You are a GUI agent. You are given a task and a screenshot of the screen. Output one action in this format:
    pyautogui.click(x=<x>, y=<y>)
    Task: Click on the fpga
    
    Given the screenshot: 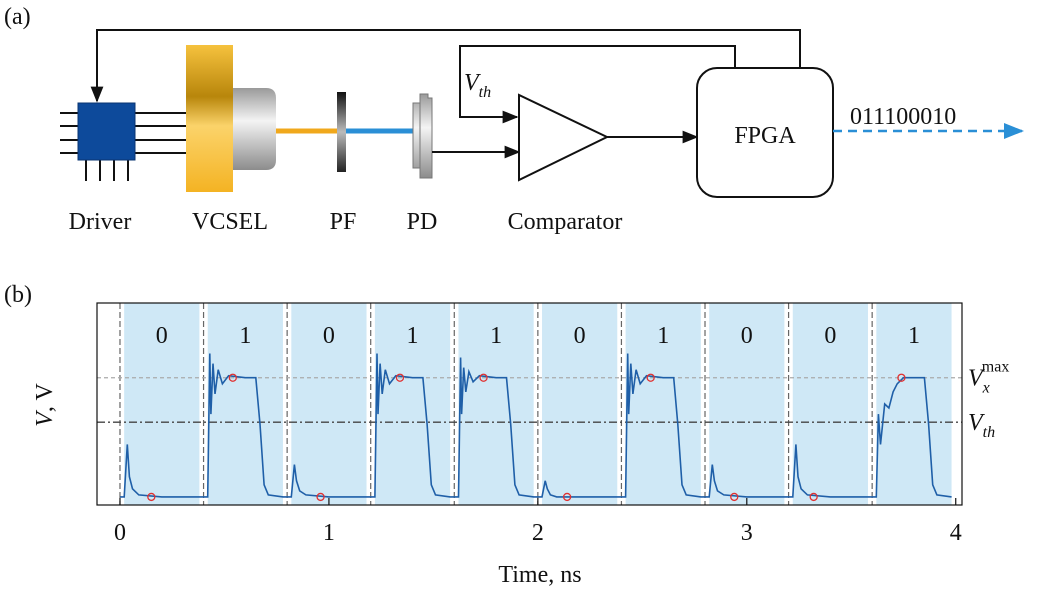 What is the action you would take?
    pyautogui.click(x=765, y=132)
    